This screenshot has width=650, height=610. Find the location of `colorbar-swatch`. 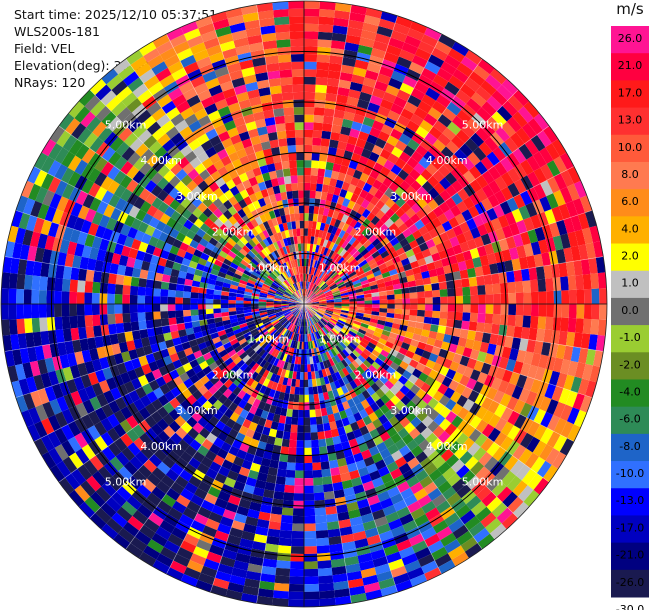

colorbar-swatch is located at coordinates (630, 67).